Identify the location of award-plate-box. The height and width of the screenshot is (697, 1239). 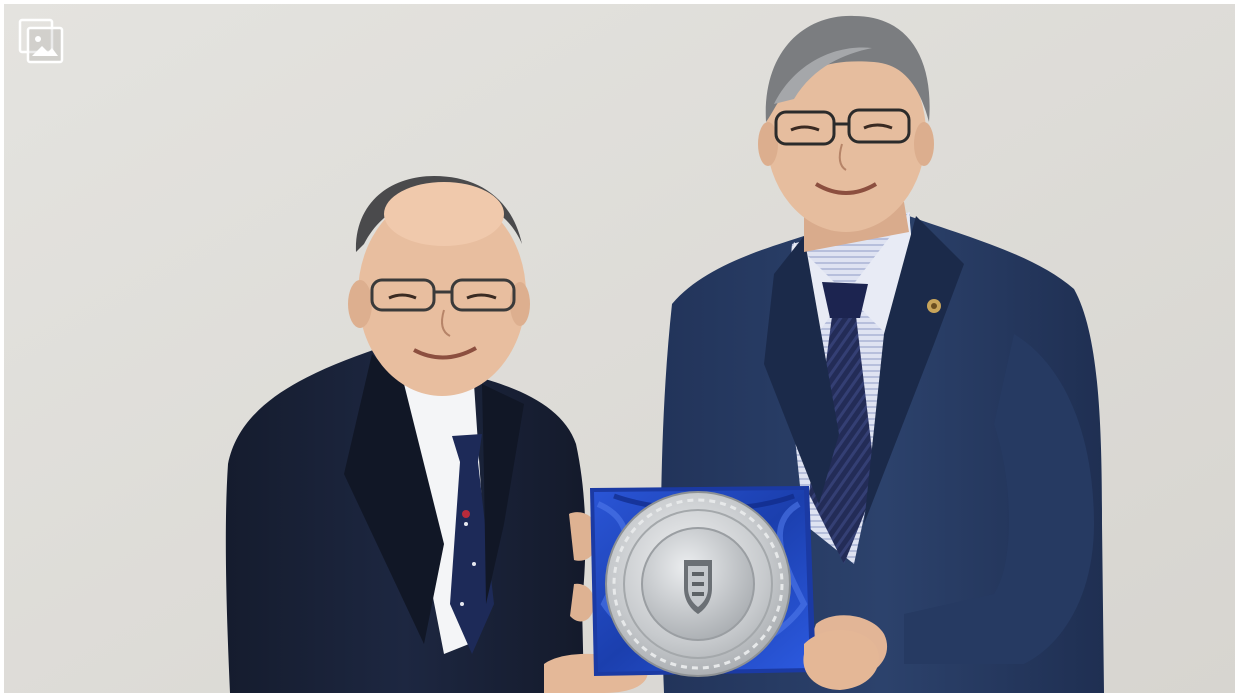
(703, 581).